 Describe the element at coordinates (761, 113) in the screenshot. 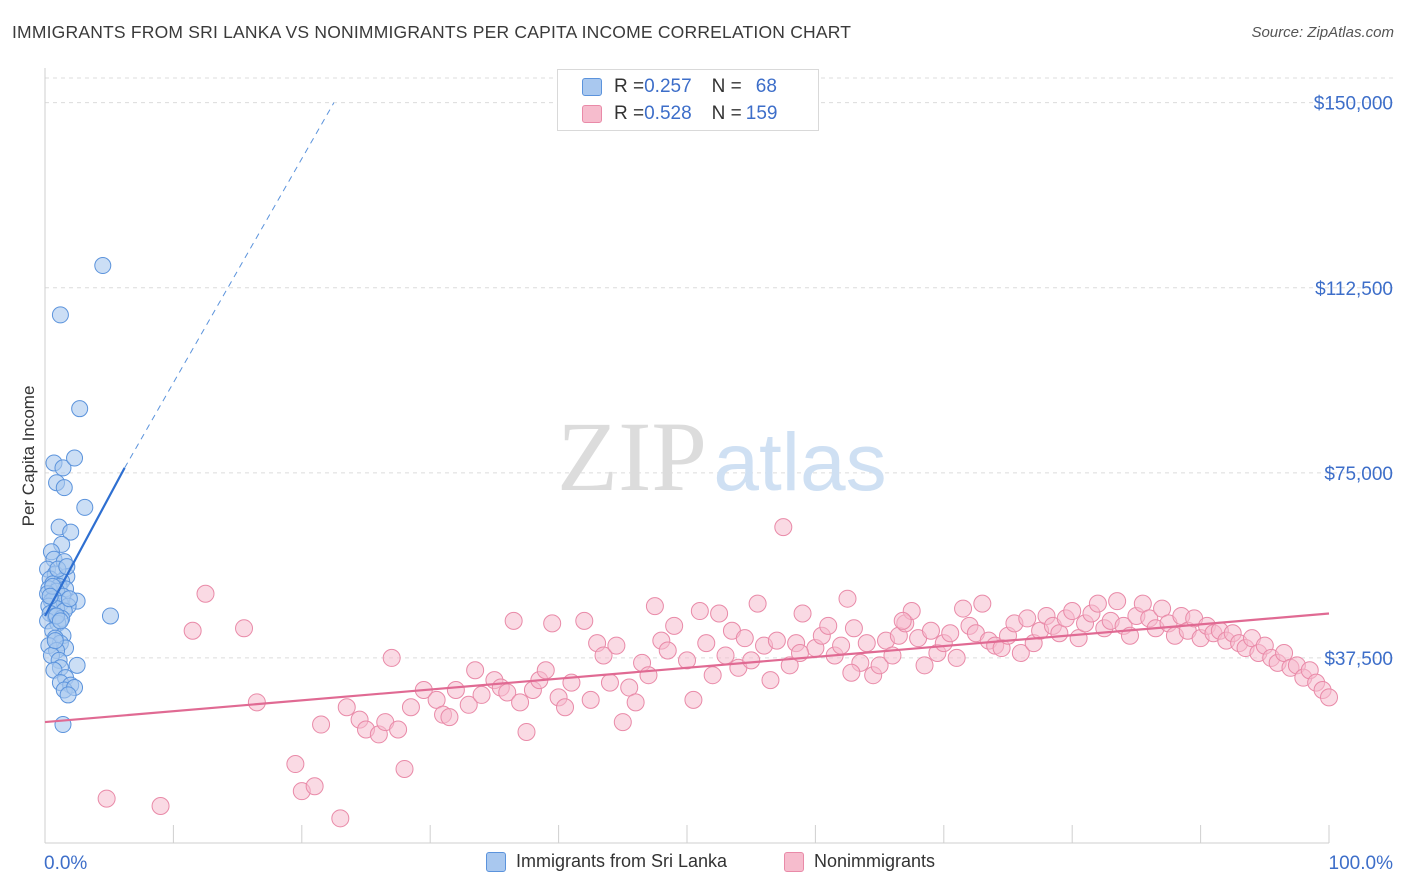

I see `legend-n-value: 159` at that location.